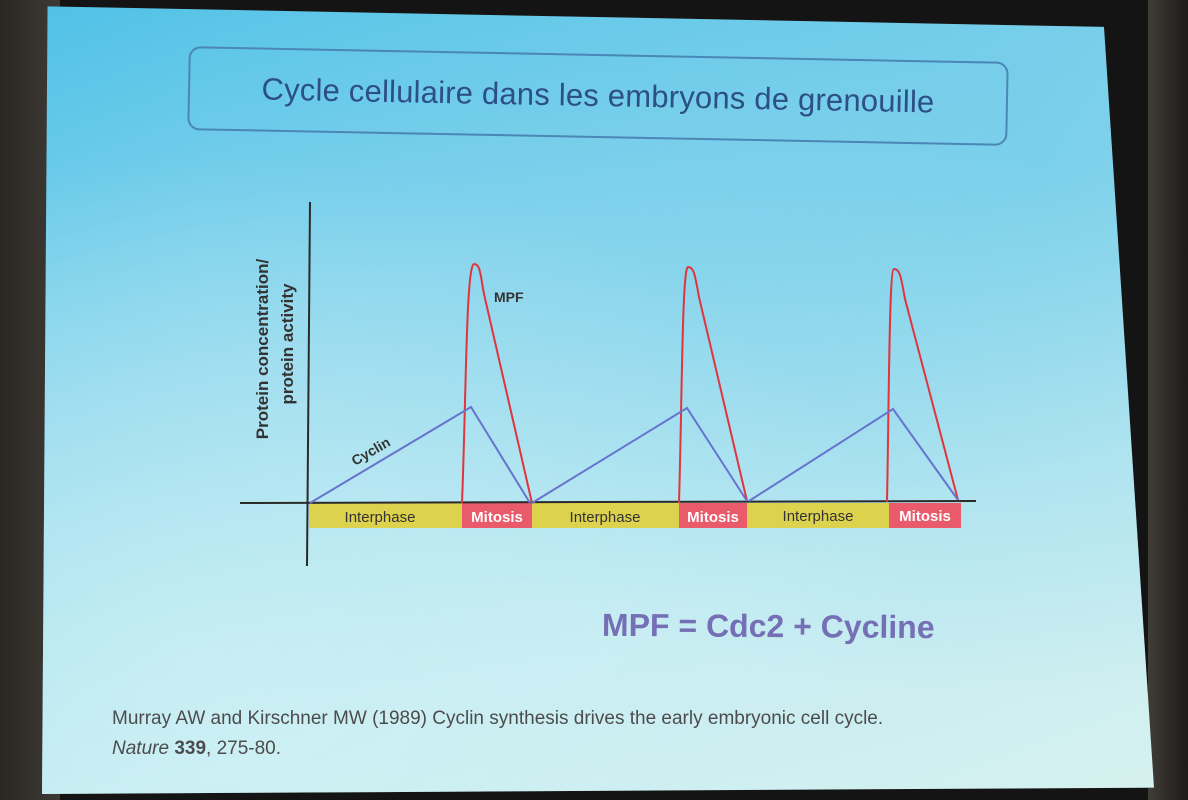  Describe the element at coordinates (371, 451) in the screenshot. I see `cyclin-label: Cyclin` at that location.